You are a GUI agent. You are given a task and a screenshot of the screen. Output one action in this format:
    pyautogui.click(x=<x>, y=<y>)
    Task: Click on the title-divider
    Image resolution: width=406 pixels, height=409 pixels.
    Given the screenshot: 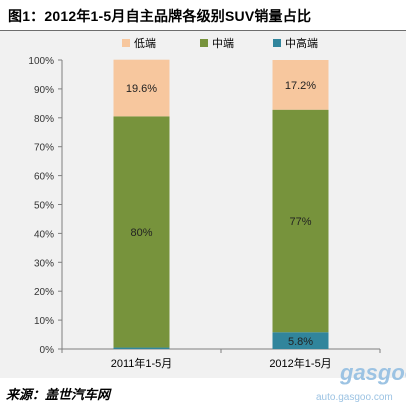 What is the action you would take?
    pyautogui.click(x=203, y=30)
    